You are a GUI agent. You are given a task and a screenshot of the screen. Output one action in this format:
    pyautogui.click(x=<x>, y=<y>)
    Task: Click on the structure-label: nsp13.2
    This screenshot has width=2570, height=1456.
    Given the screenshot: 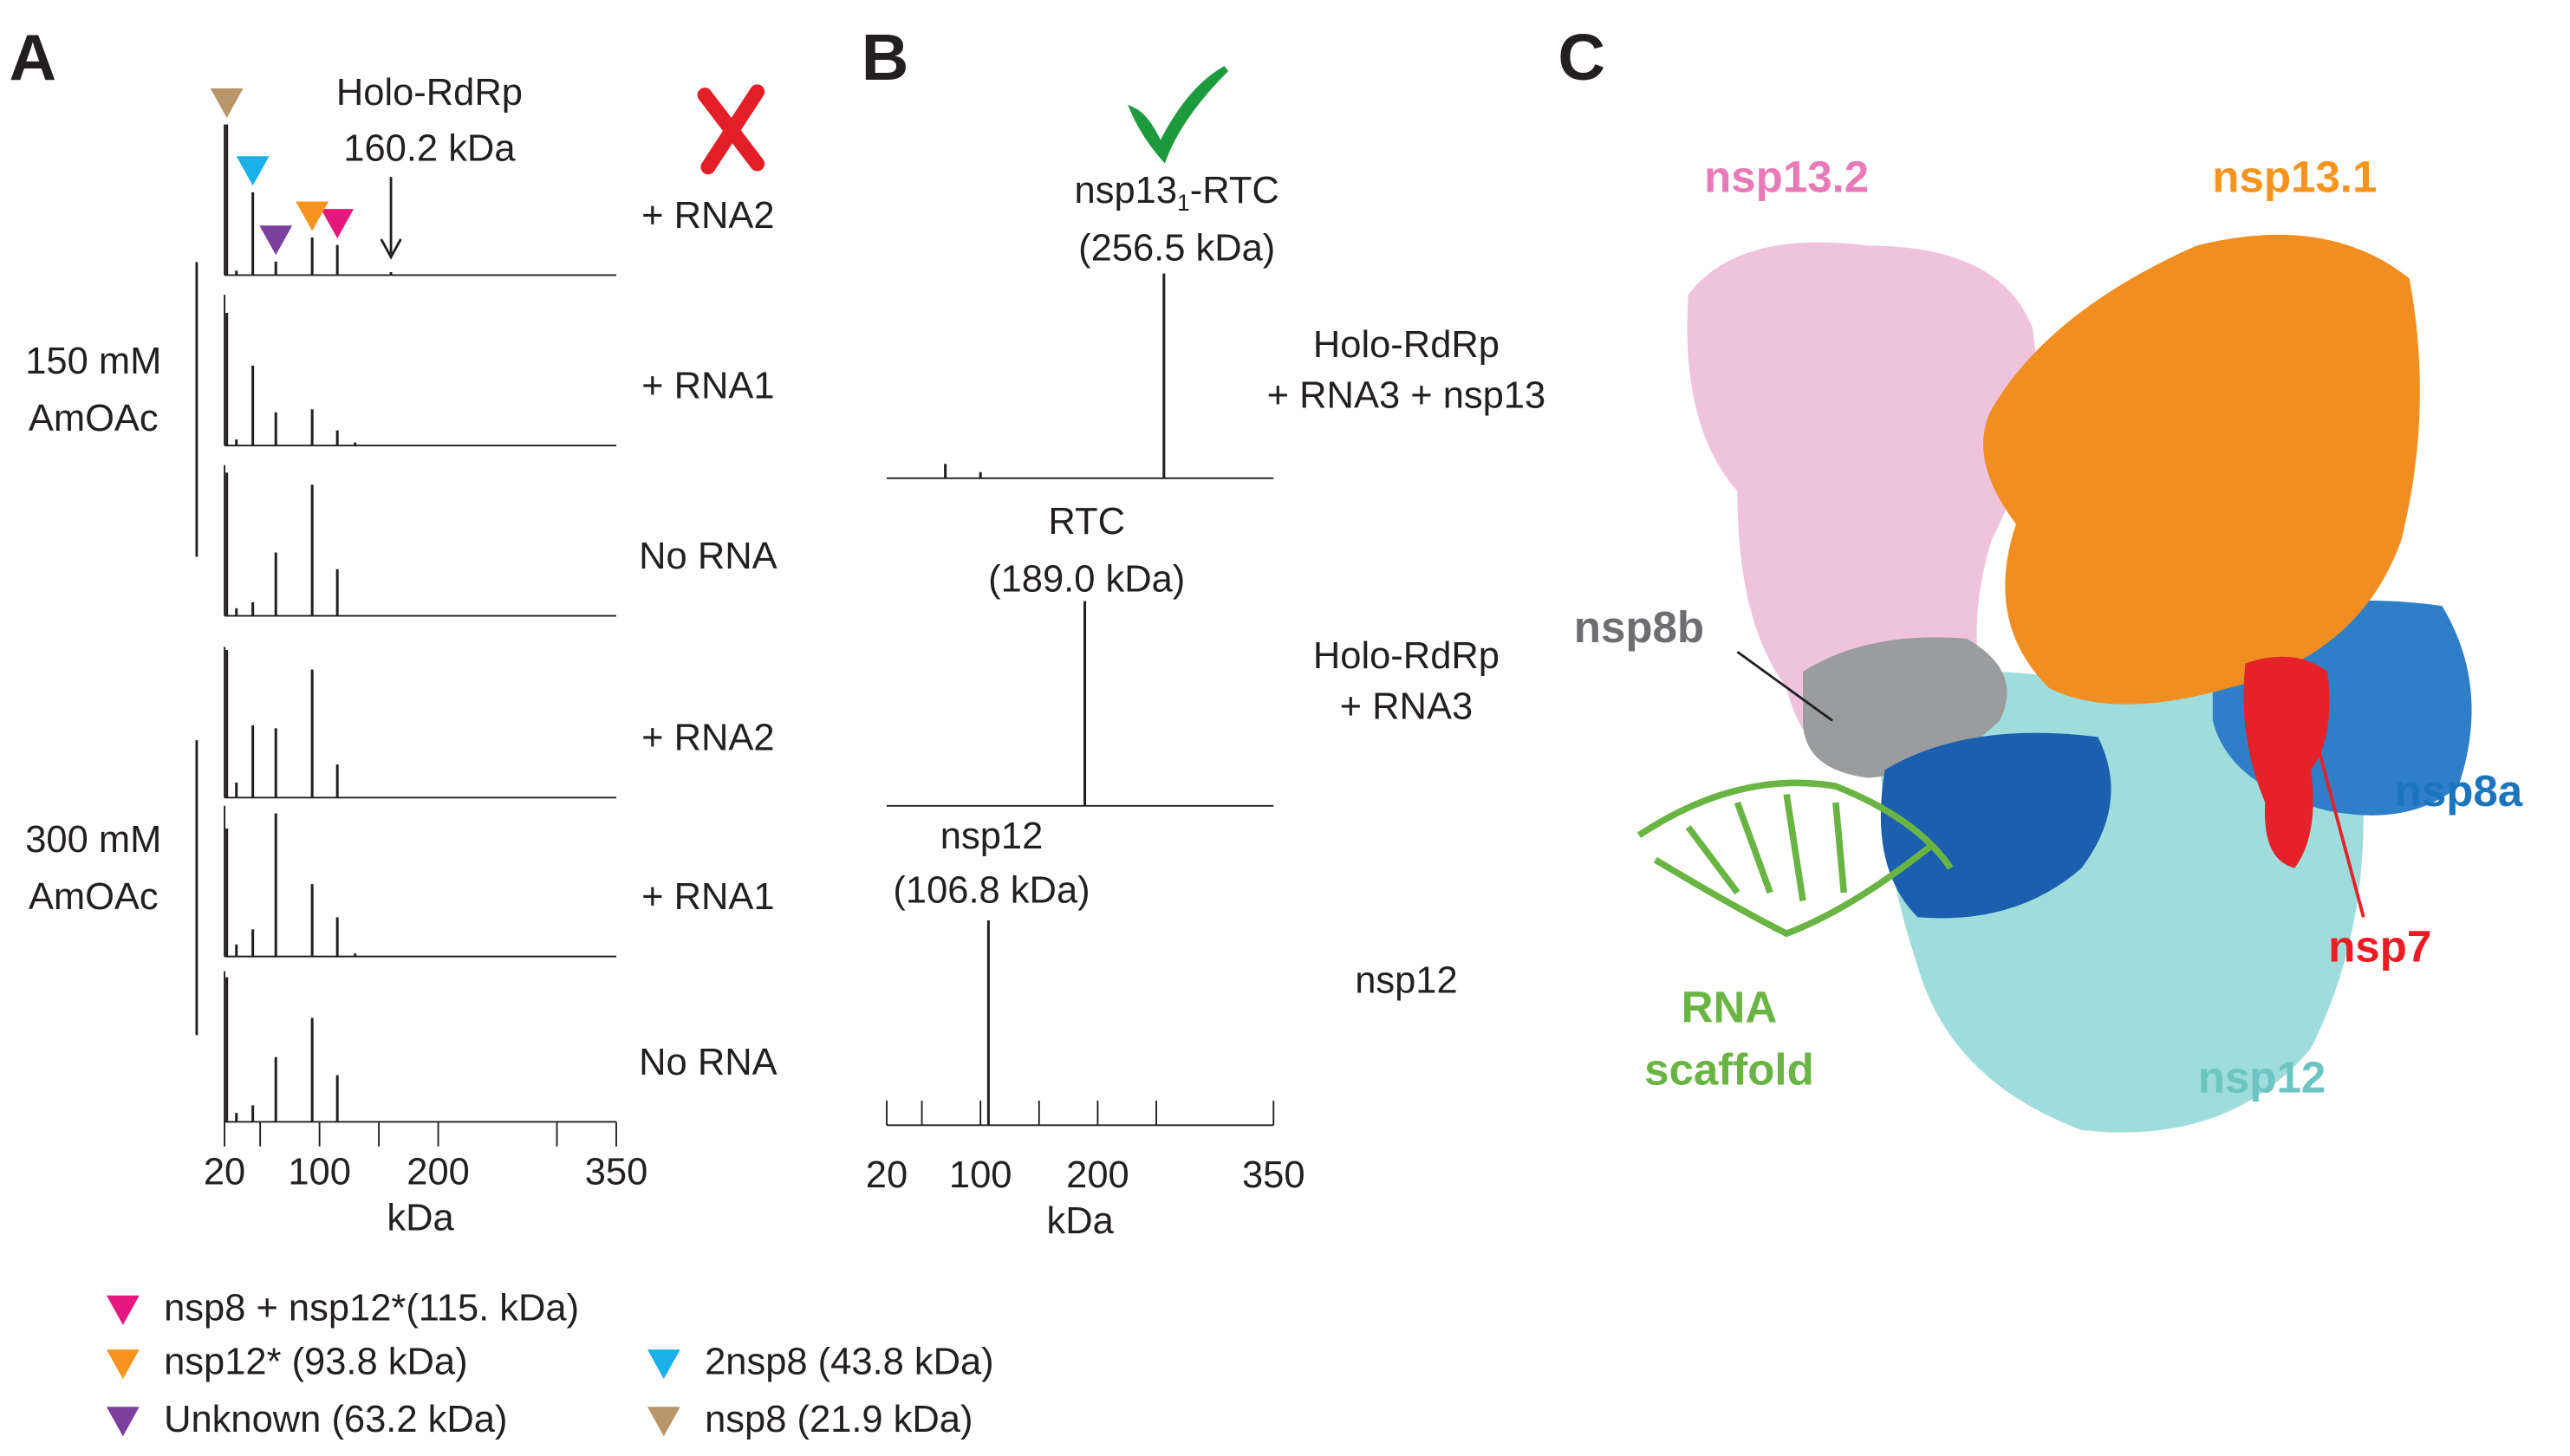 What is the action you would take?
    pyautogui.click(x=1786, y=176)
    